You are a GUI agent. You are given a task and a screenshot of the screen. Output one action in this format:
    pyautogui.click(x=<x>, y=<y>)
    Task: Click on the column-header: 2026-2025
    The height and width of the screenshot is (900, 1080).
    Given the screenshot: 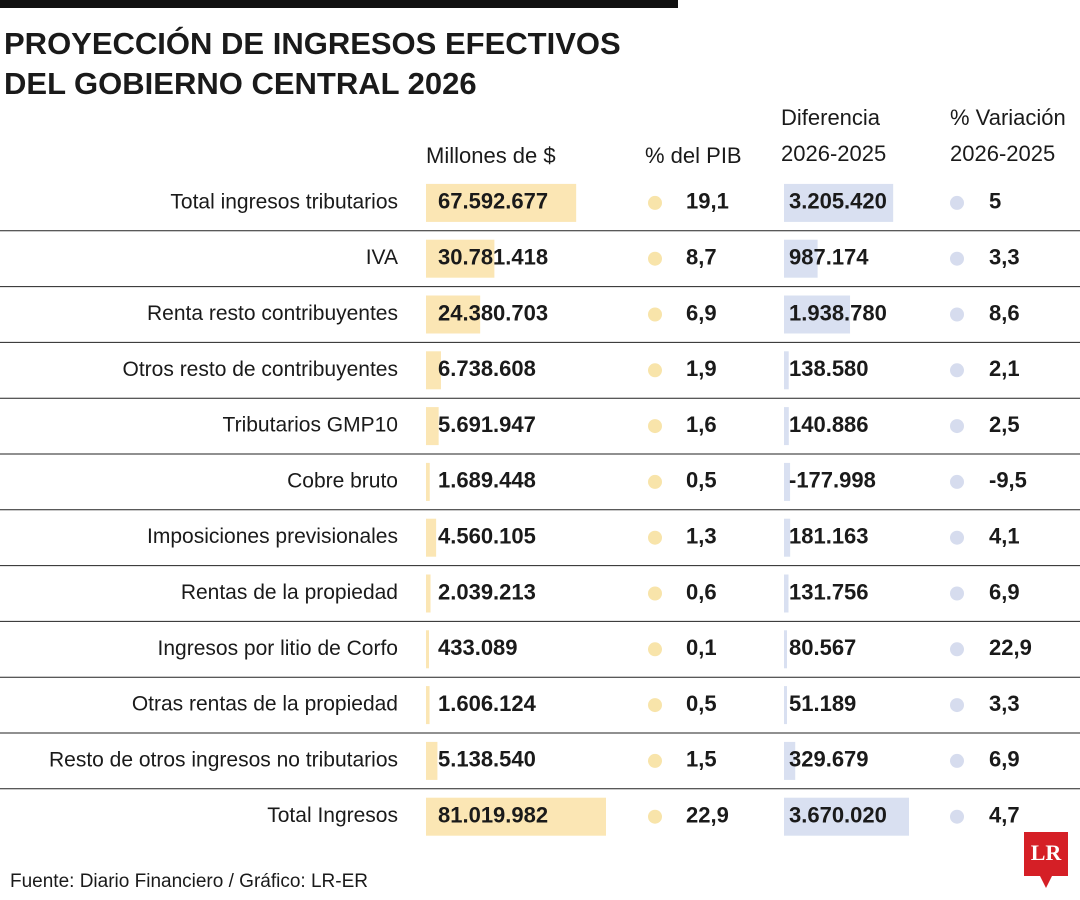 What is the action you would take?
    pyautogui.click(x=833, y=153)
    